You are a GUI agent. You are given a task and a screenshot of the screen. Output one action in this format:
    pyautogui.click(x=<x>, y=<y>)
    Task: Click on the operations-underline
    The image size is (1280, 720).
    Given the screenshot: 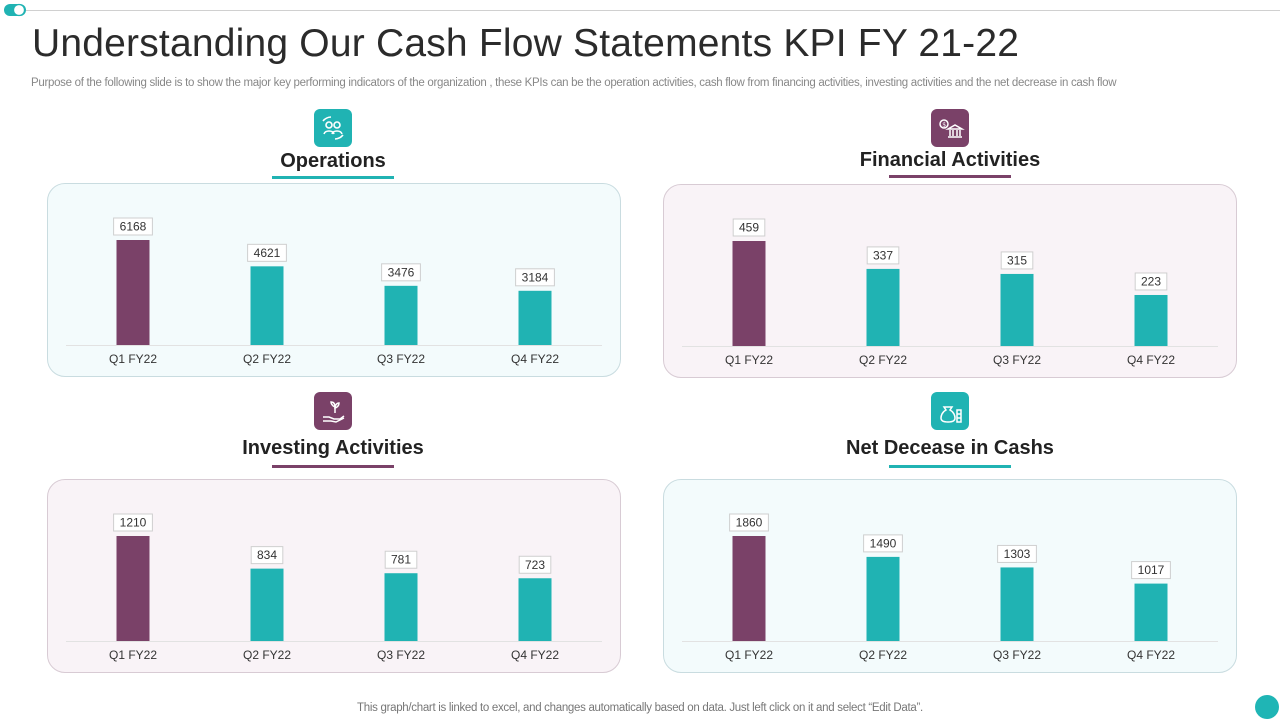 What is the action you would take?
    pyautogui.click(x=333, y=177)
    